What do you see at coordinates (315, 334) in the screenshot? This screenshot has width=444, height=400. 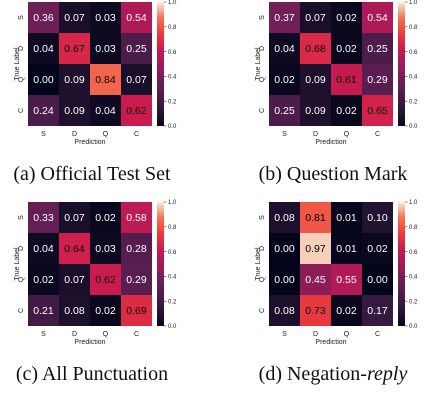 I see `x-tick-label: D` at bounding box center [315, 334].